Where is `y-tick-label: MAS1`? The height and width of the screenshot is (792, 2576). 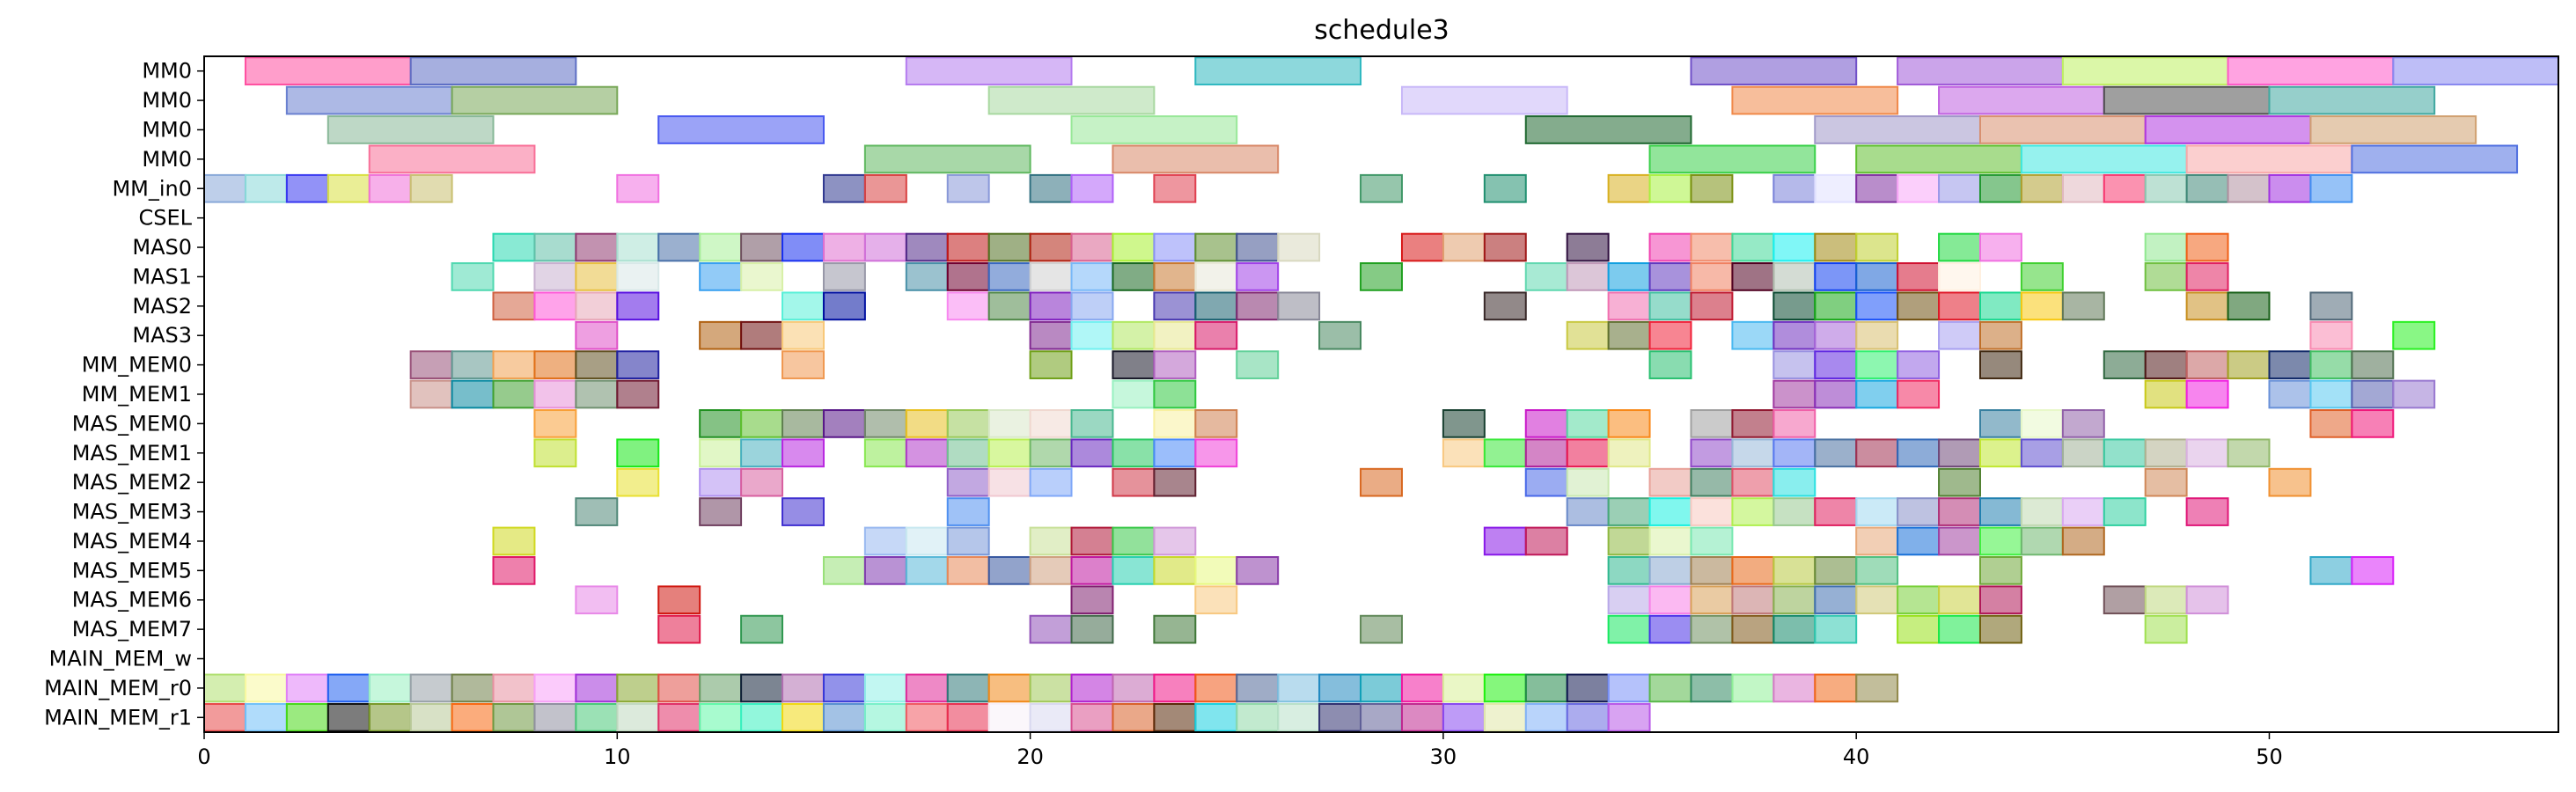 y-tick-label: MAS1 is located at coordinates (162, 277).